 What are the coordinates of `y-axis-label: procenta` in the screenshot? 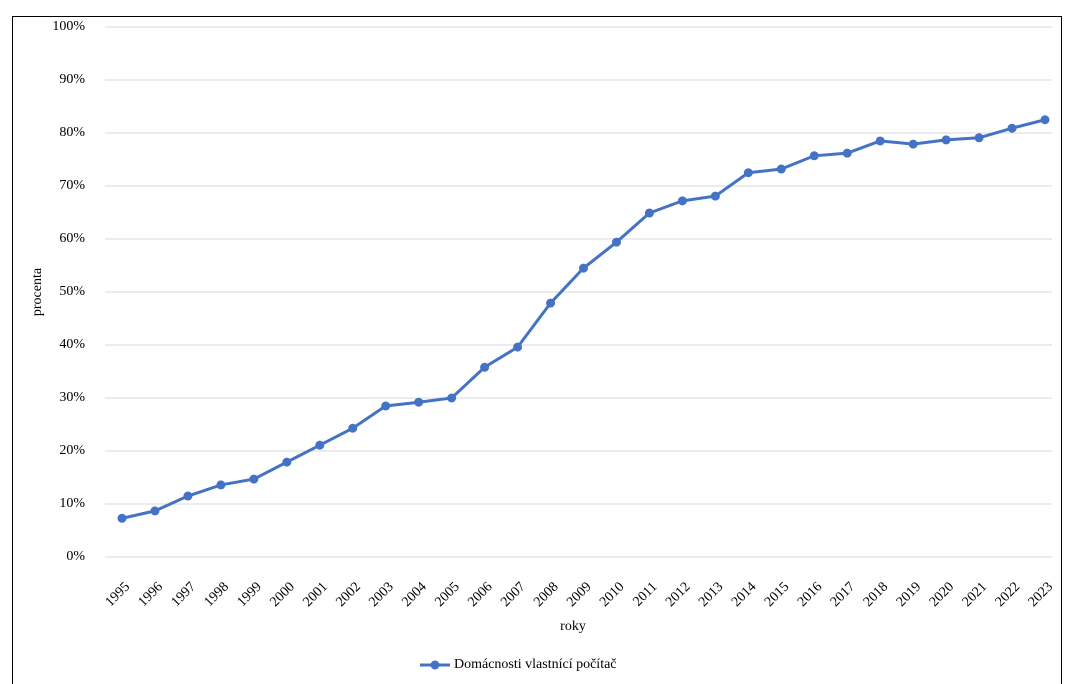 It's located at (37, 291).